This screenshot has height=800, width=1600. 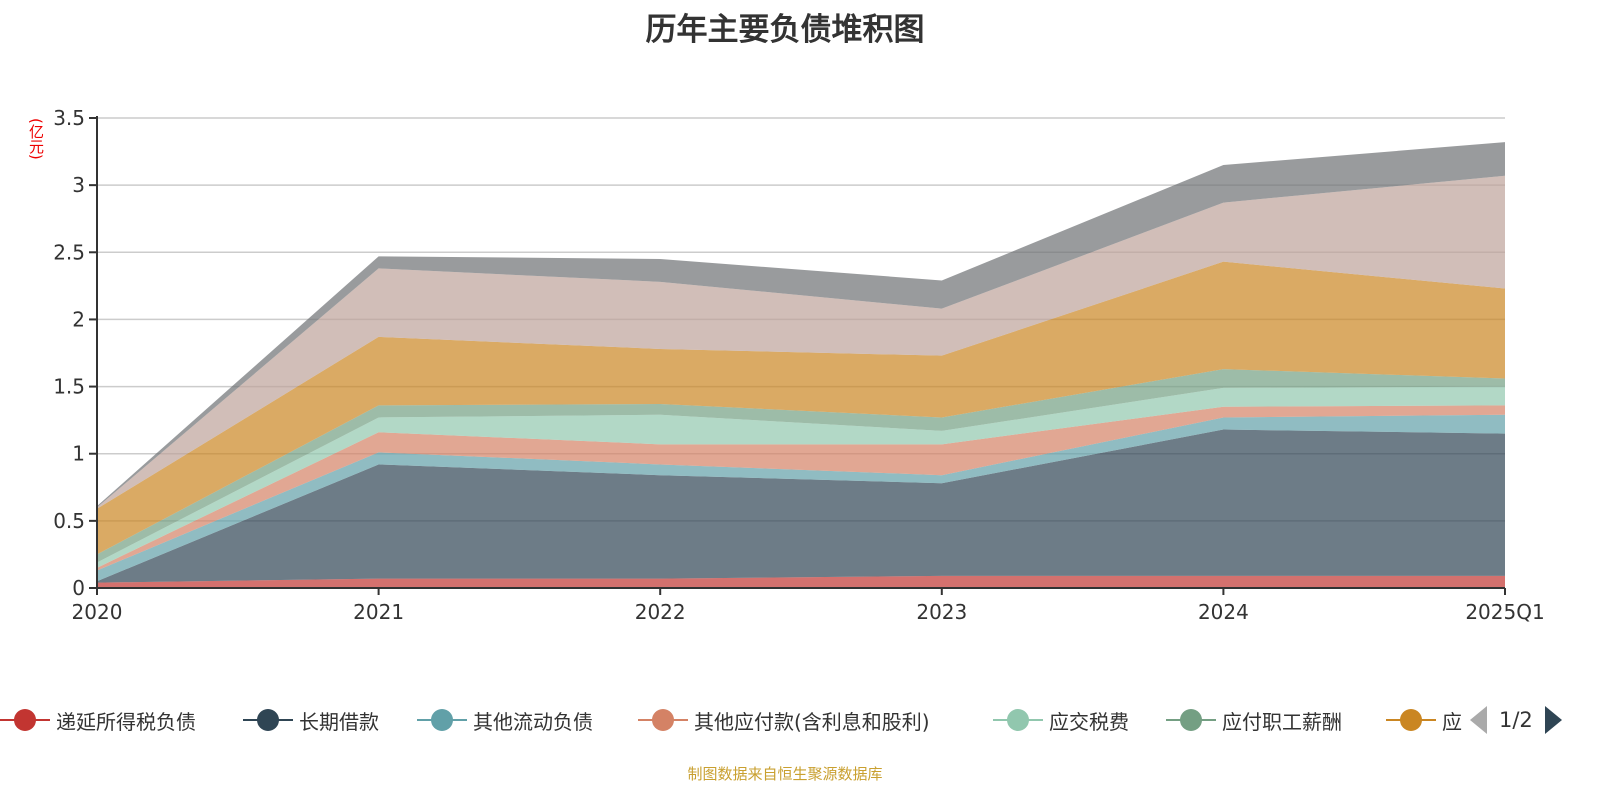 I want to click on x-tick-label: 2020, so click(x=97, y=612).